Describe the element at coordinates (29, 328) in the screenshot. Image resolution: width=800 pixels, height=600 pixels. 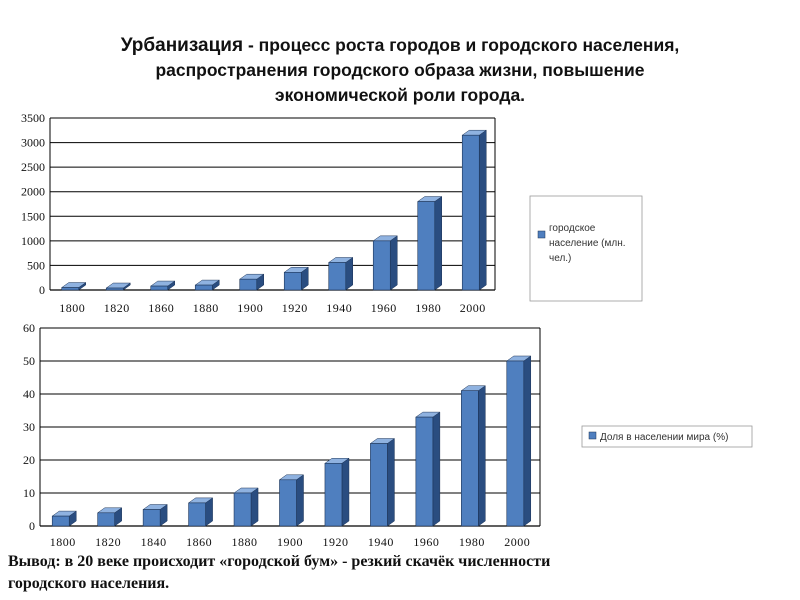
I see `y-tick-label: 60` at that location.